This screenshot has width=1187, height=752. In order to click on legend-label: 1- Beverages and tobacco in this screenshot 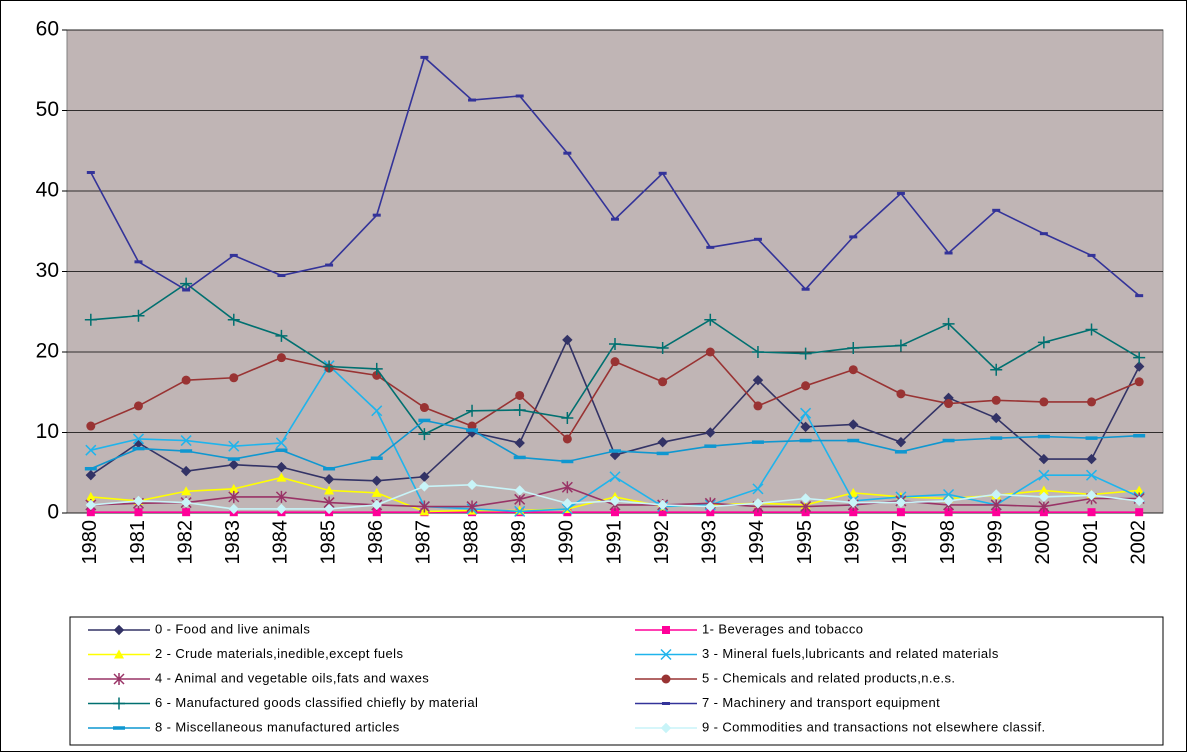, I will do `click(782, 628)`.